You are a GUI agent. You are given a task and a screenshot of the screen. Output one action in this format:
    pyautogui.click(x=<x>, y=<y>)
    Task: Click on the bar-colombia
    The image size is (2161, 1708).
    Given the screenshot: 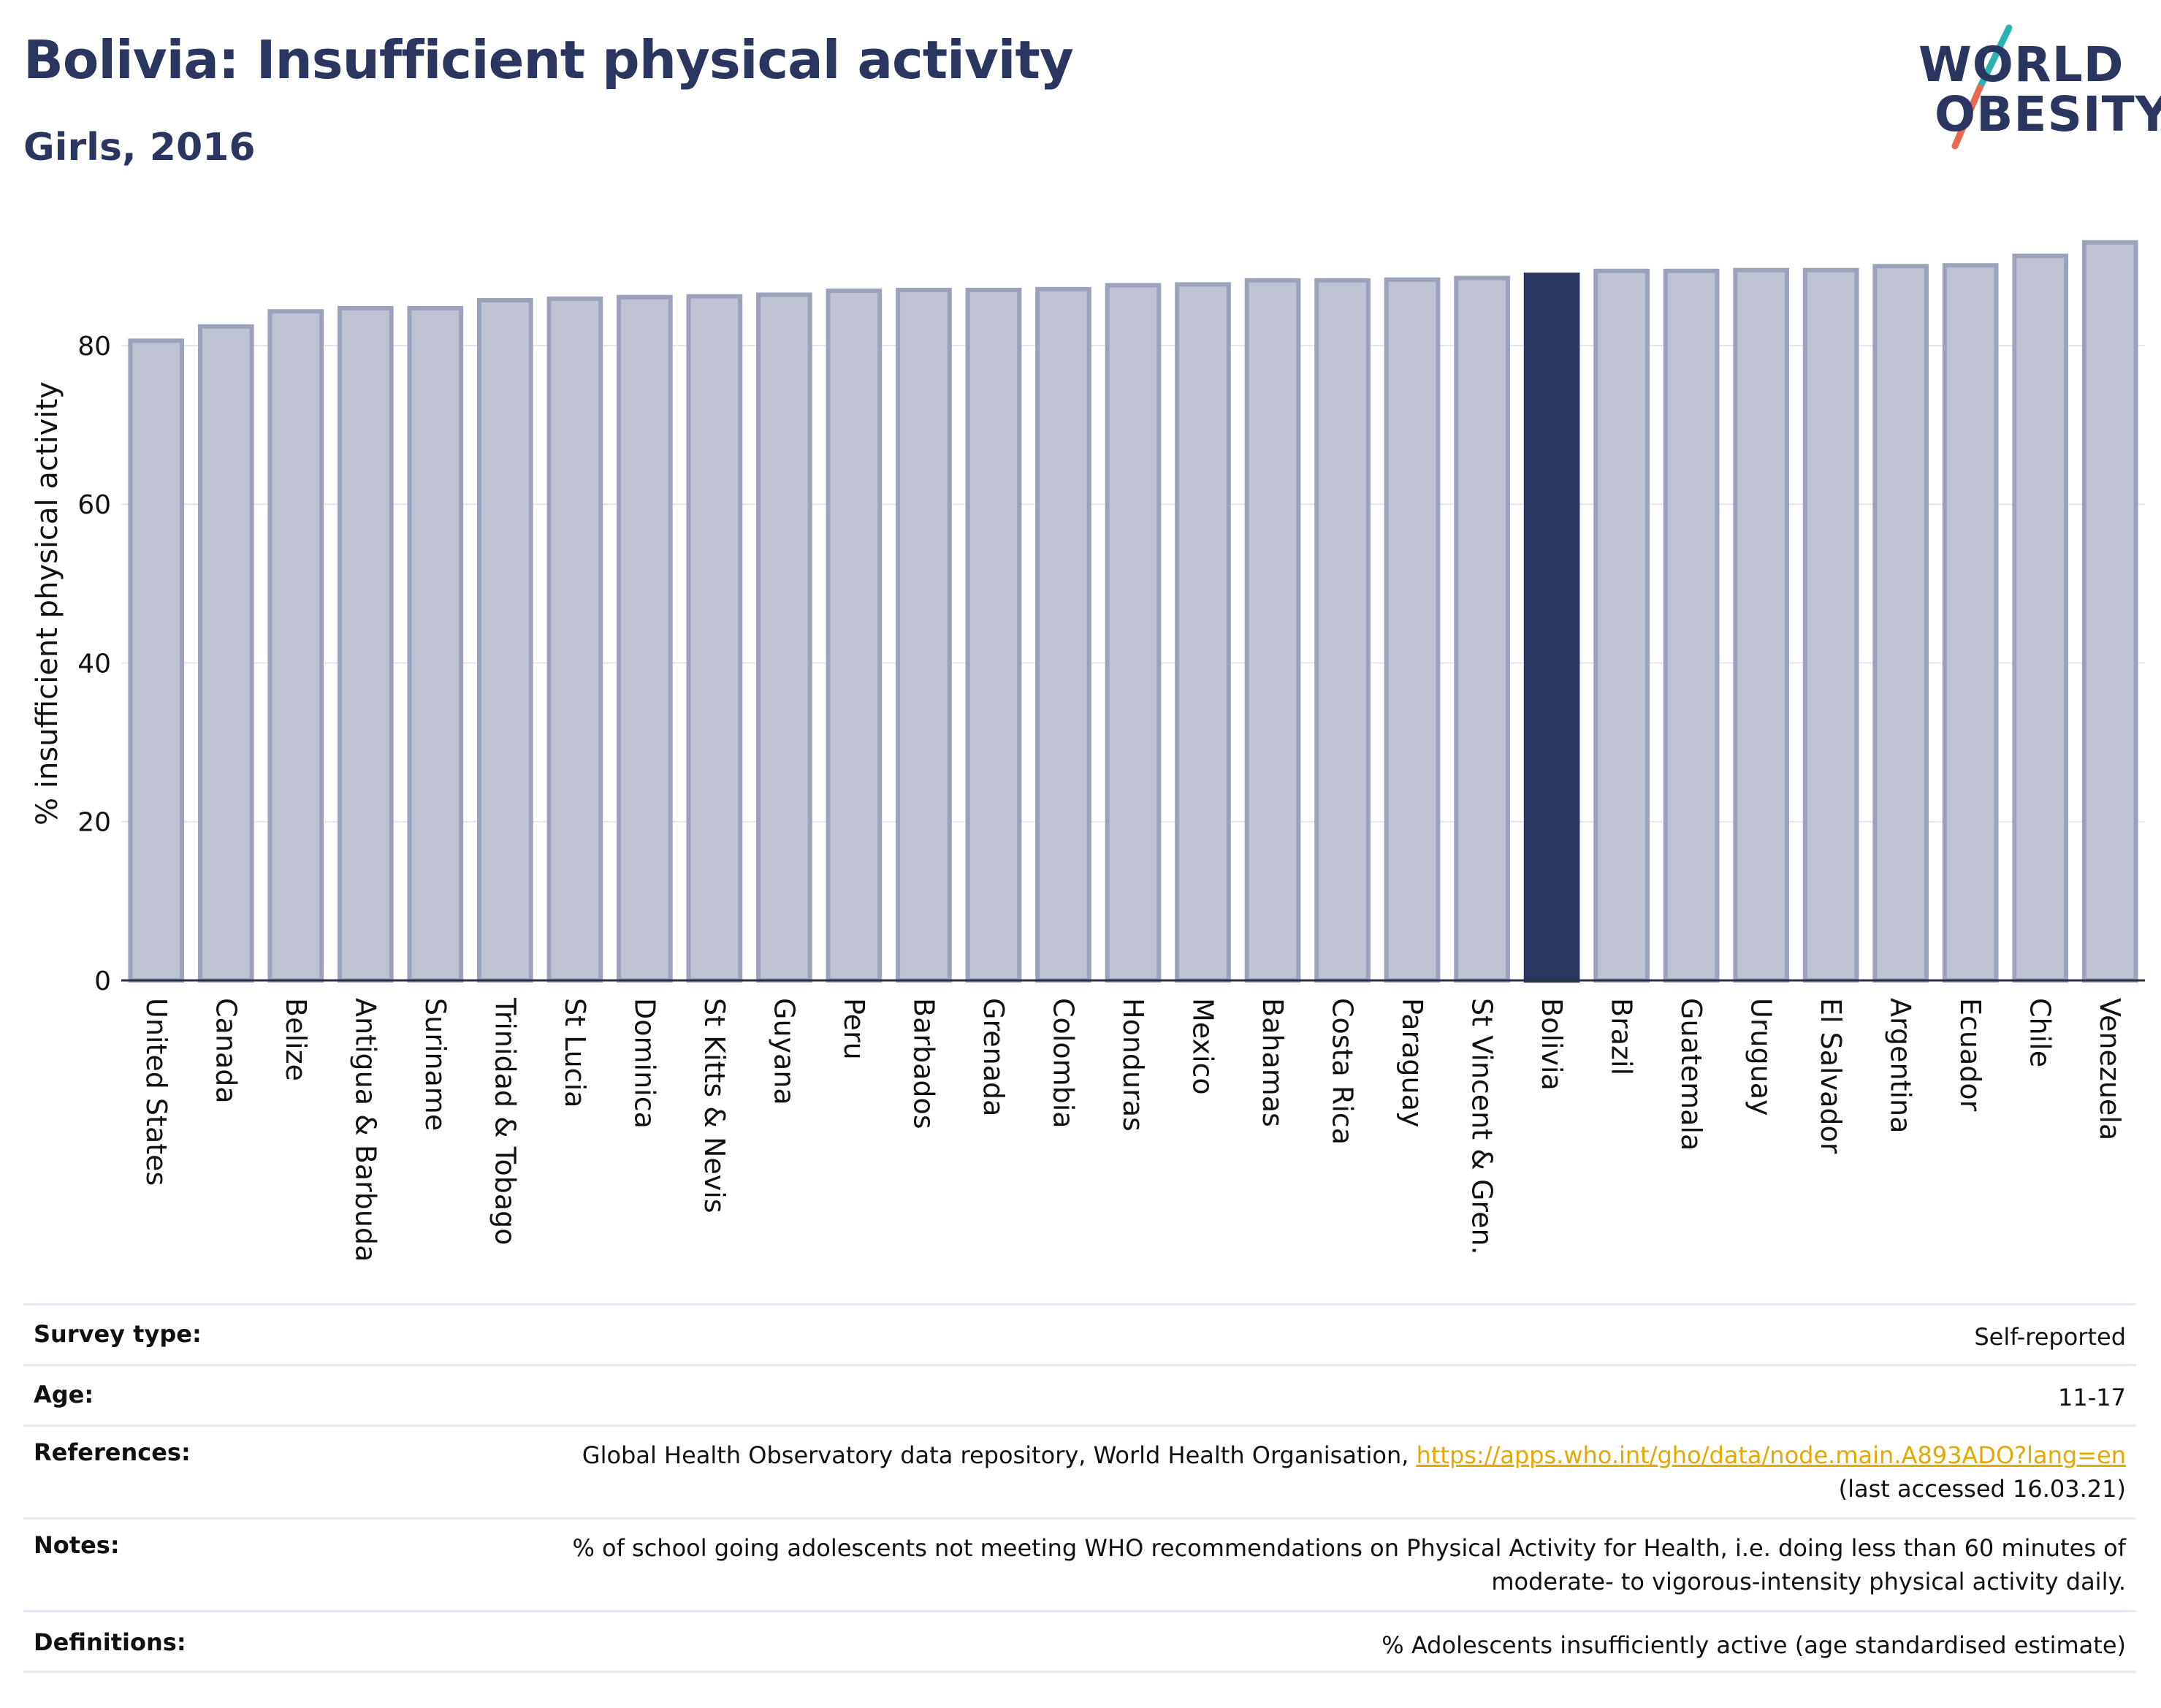 What is the action you would take?
    pyautogui.click(x=1063, y=634)
    